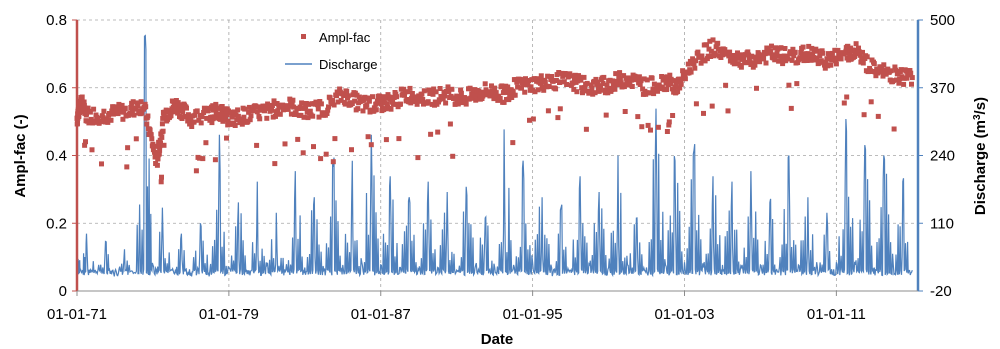 Image resolution: width=1000 pixels, height=349 pixels. What do you see at coordinates (497, 339) in the screenshot?
I see `x-axis-title: Date` at bounding box center [497, 339].